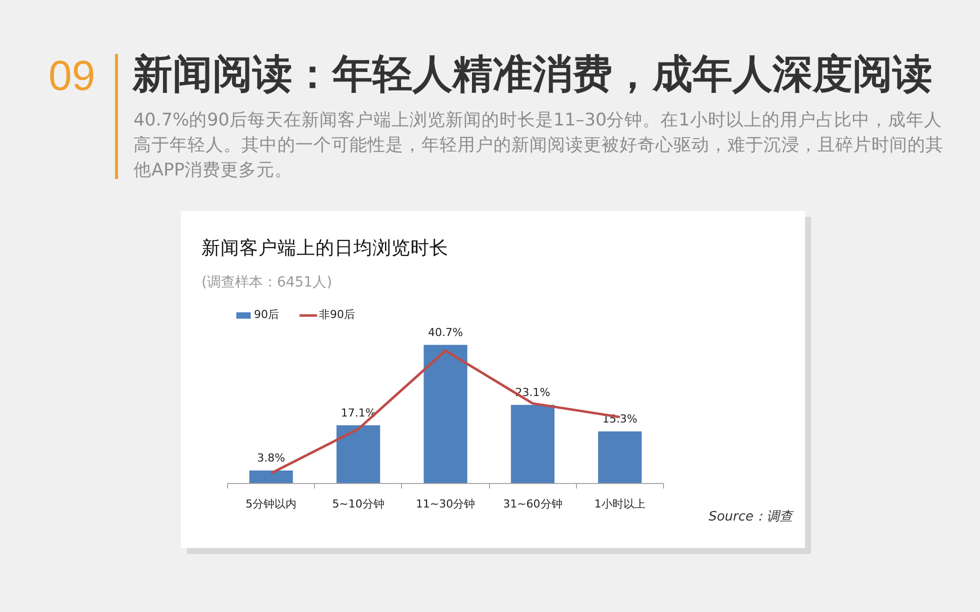 The width and height of the screenshot is (980, 612). What do you see at coordinates (267, 282) in the screenshot?
I see `chart-subtitle: (调查样本：6451人)` at bounding box center [267, 282].